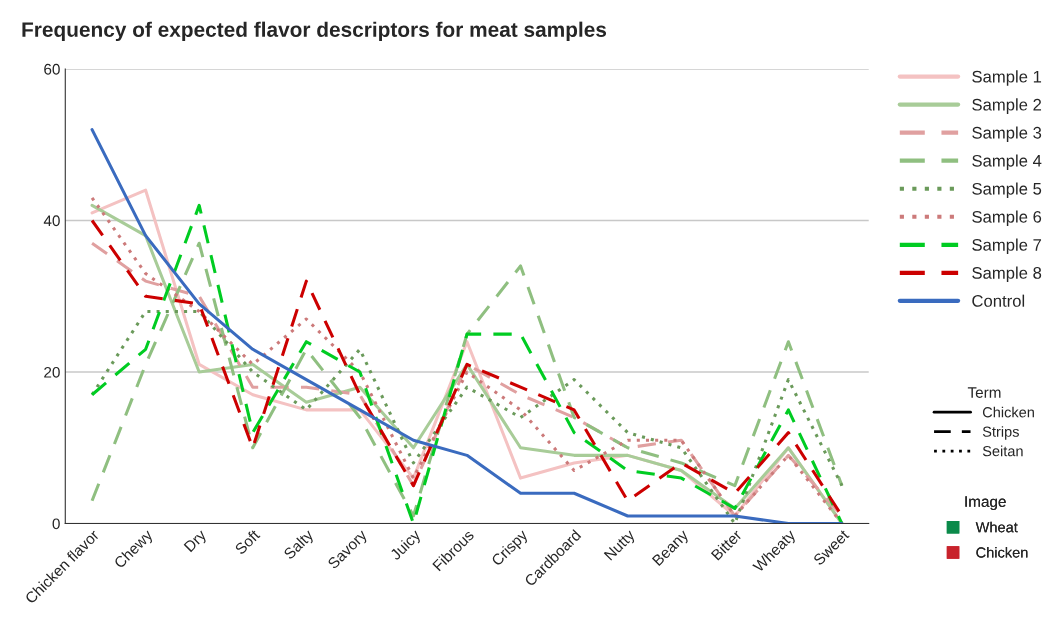 The image size is (1053, 627). What do you see at coordinates (52, 372) in the screenshot?
I see `y-tick-label: 20` at bounding box center [52, 372].